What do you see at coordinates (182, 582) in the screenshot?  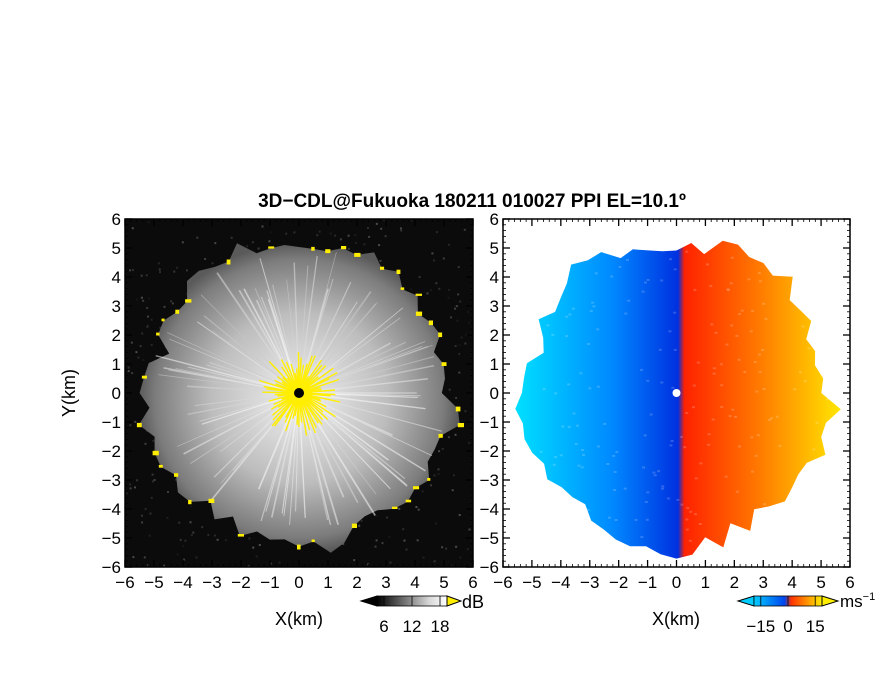 I see `reflectivity-xtick-label: −4` at bounding box center [182, 582].